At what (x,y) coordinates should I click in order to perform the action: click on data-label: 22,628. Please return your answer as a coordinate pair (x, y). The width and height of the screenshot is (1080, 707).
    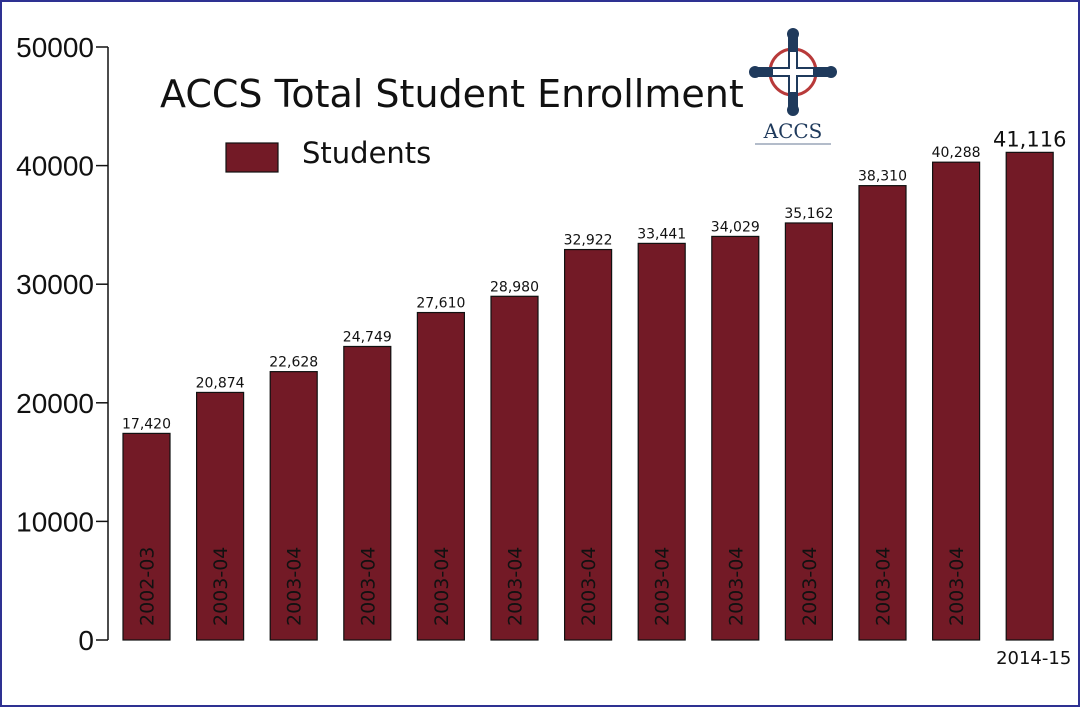
    Looking at the image, I should click on (293, 363).